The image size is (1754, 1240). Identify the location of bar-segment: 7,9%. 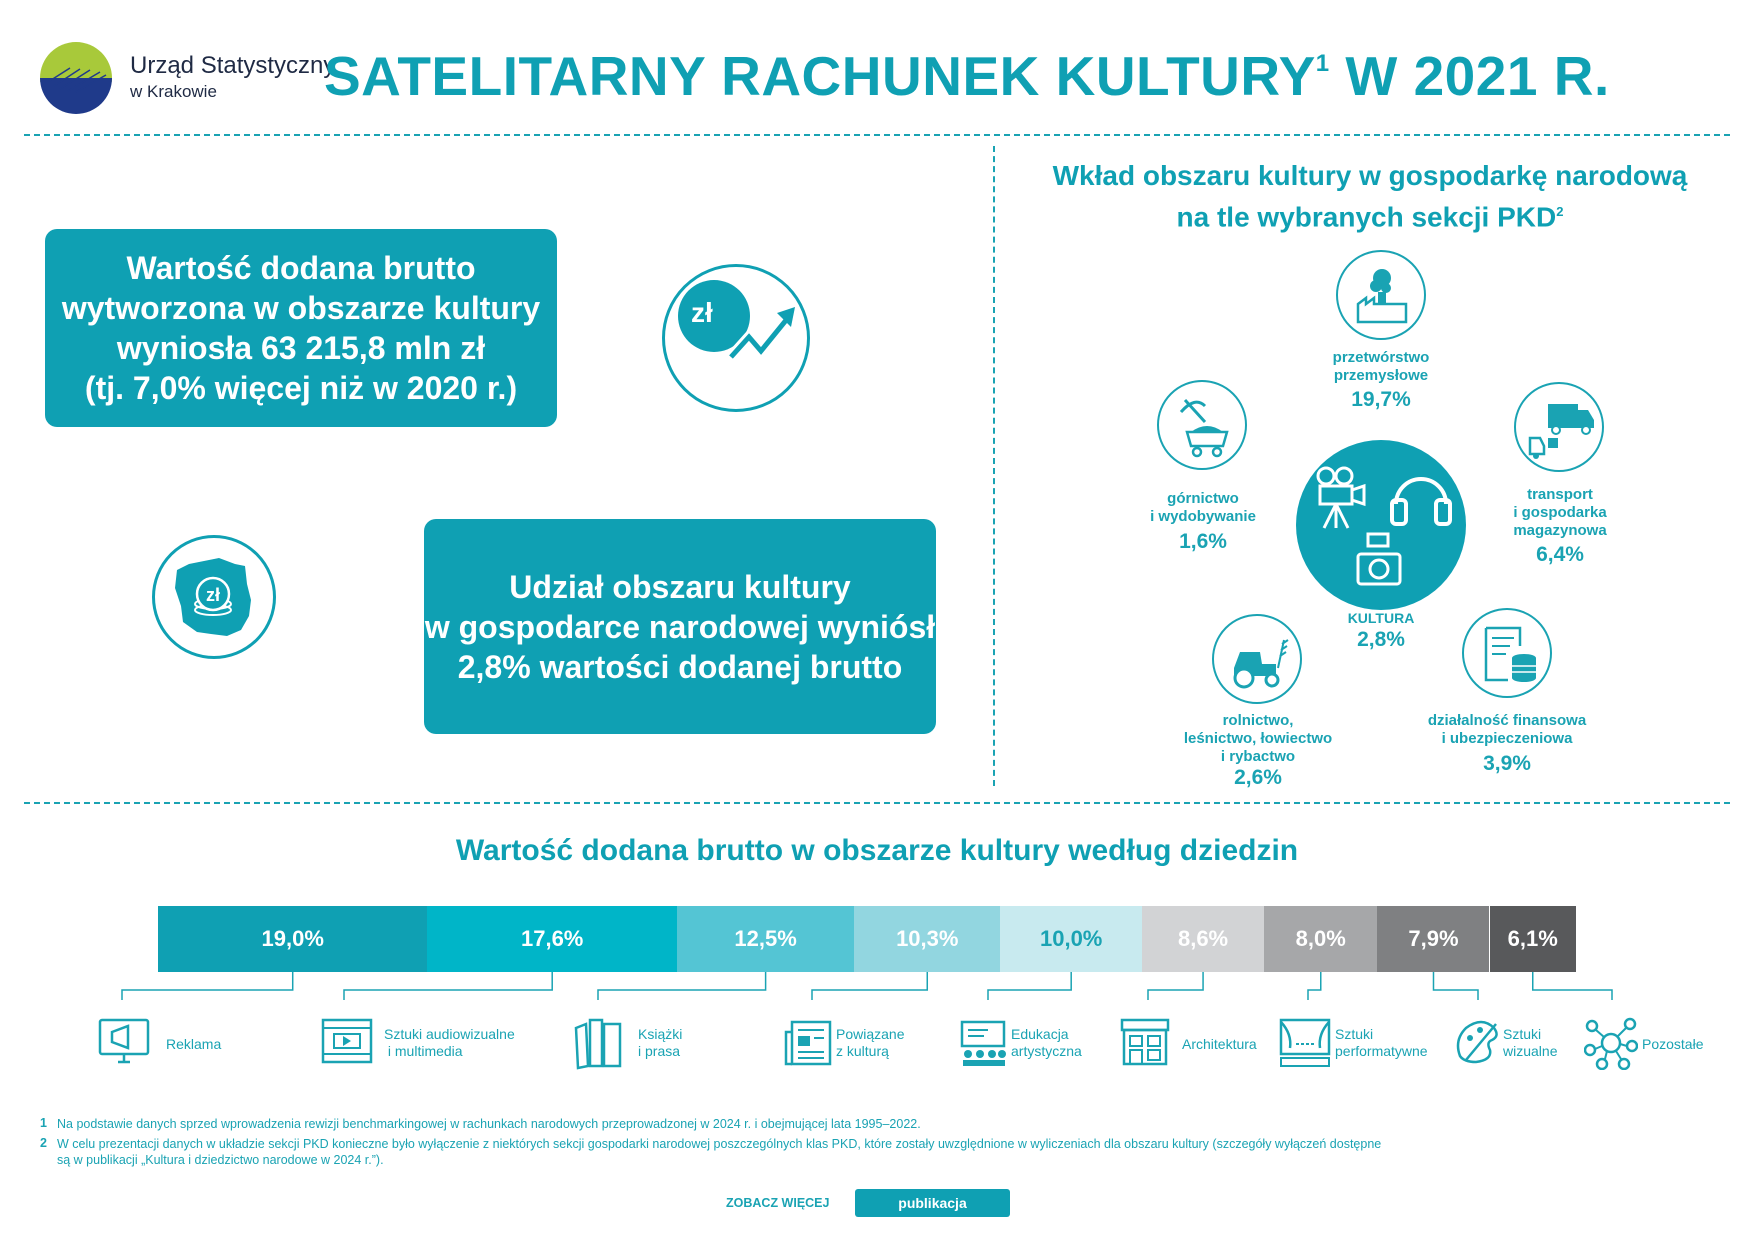
(1433, 939).